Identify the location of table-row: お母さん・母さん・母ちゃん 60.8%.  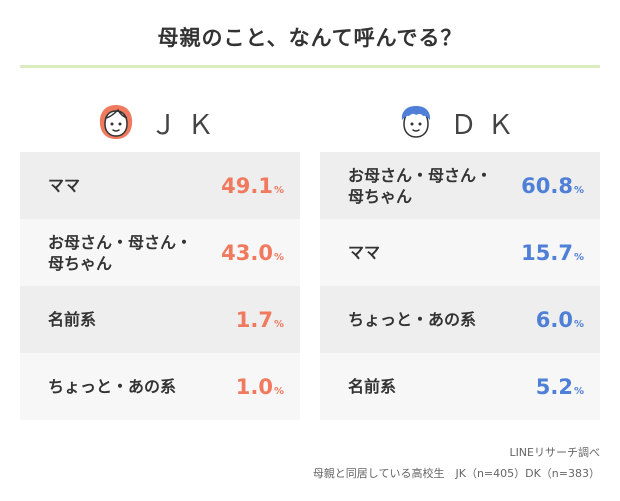
(460, 185).